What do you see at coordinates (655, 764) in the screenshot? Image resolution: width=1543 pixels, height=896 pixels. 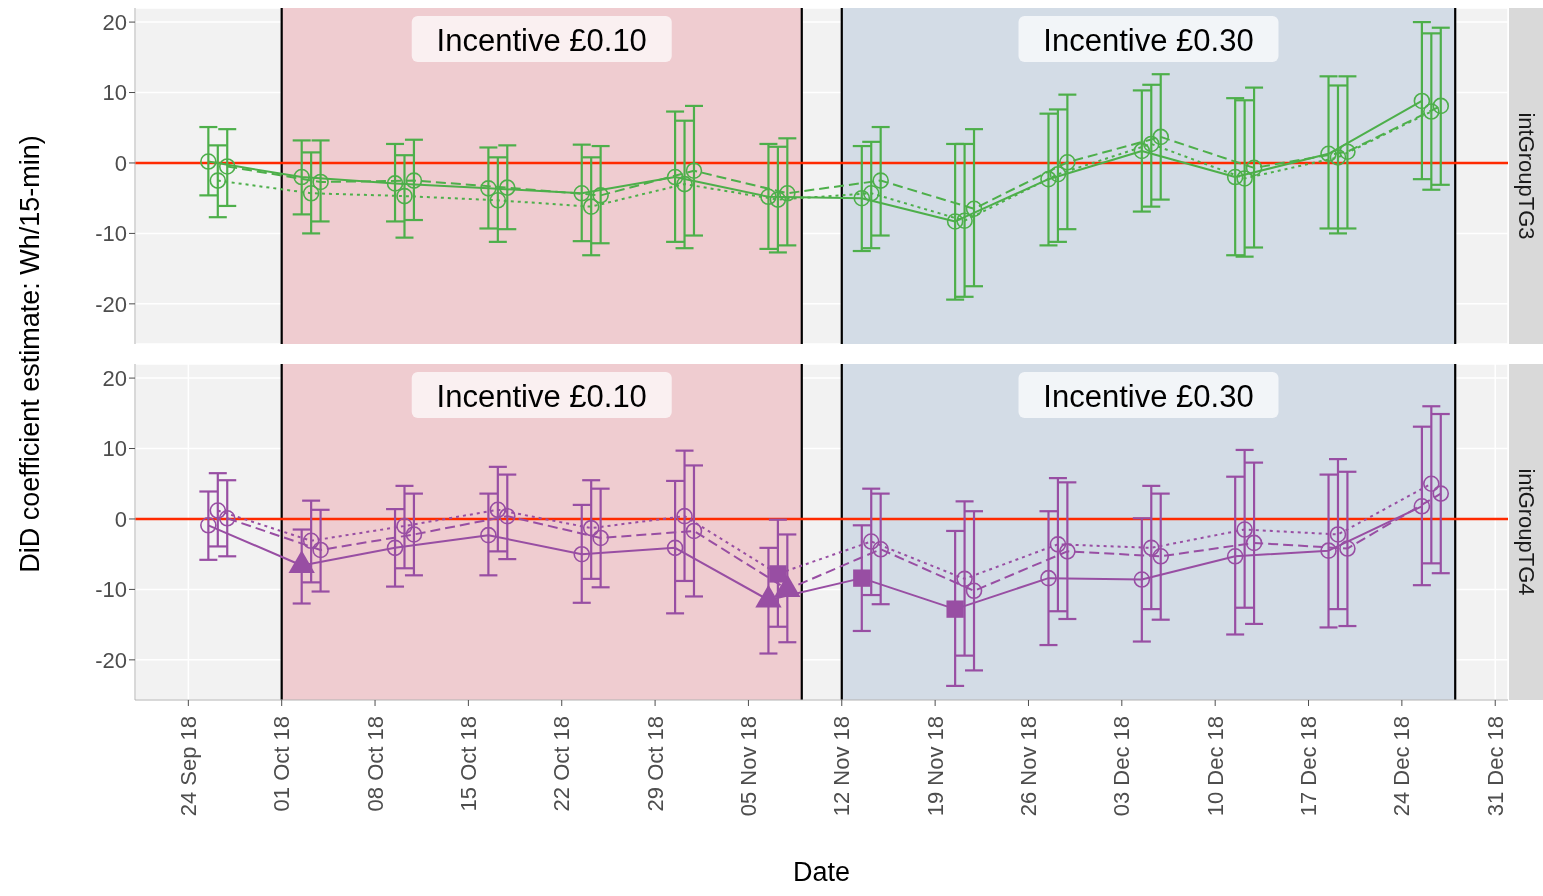 I see `x-tick-label: 29 Oct 18` at bounding box center [655, 764].